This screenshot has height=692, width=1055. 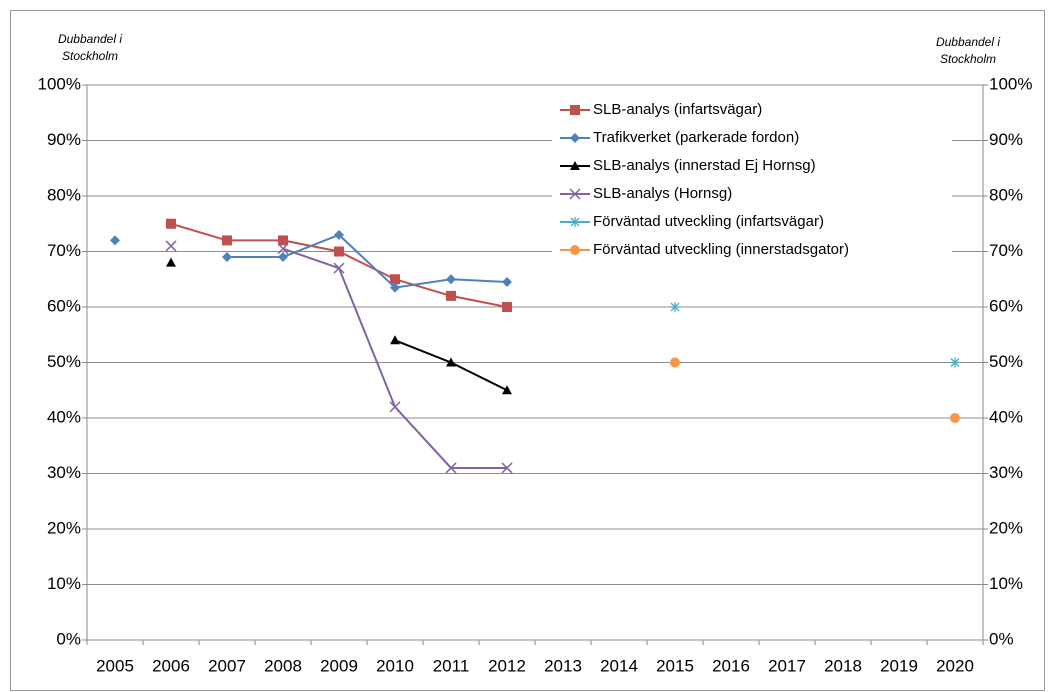 I want to click on x-tick-label: 2008, so click(x=283, y=665).